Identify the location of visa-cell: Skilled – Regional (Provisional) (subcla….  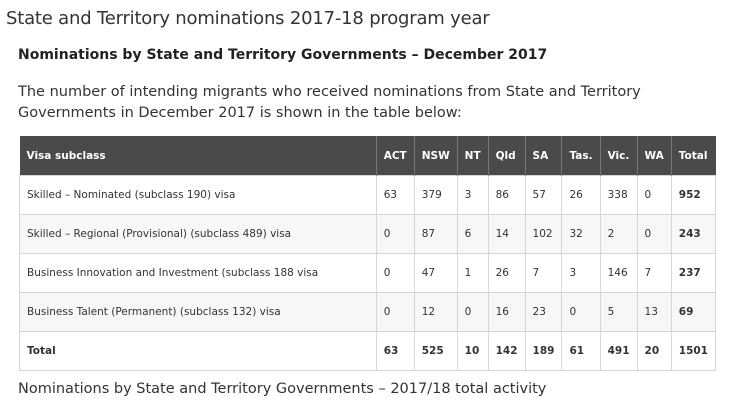
(198, 234).